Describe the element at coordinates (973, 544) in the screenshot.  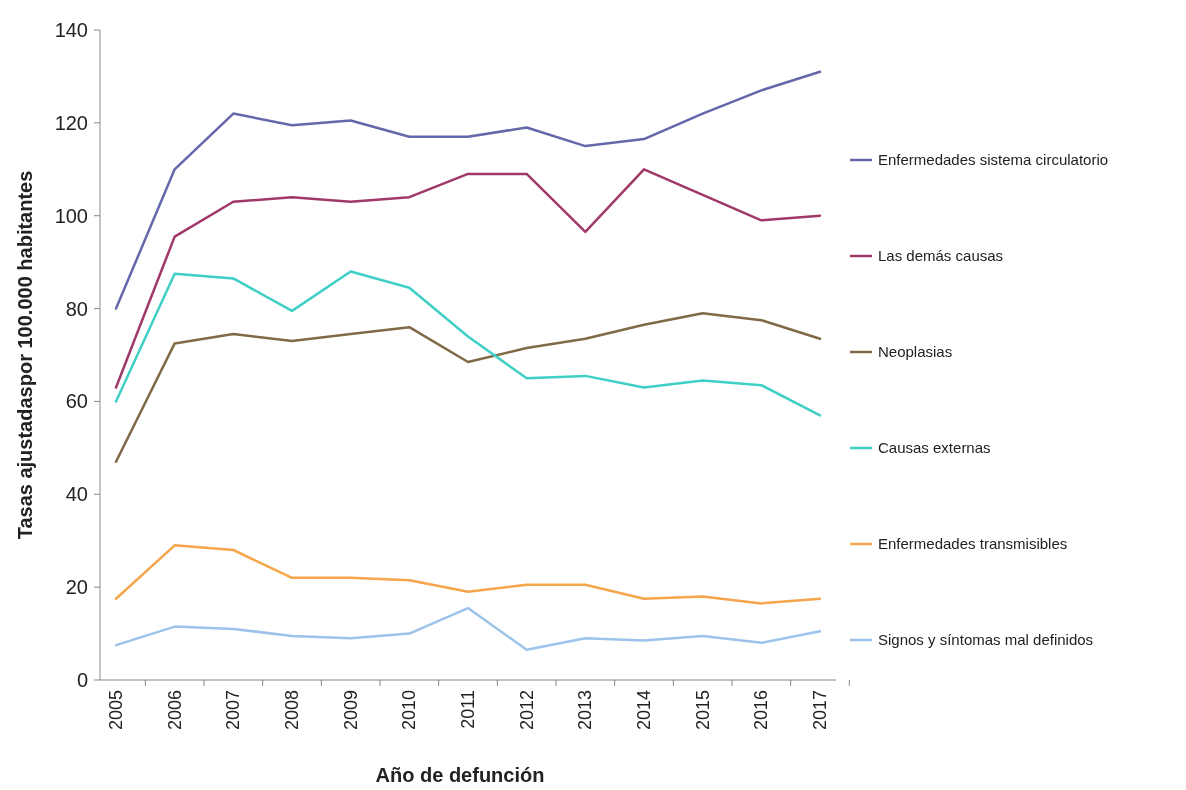
I see `legend-label: Enfermedades transmisibles` at that location.